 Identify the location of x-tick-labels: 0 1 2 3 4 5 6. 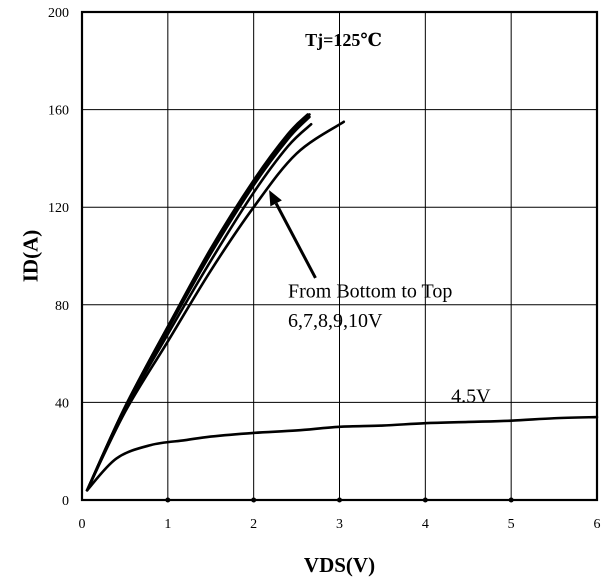
(340, 514).